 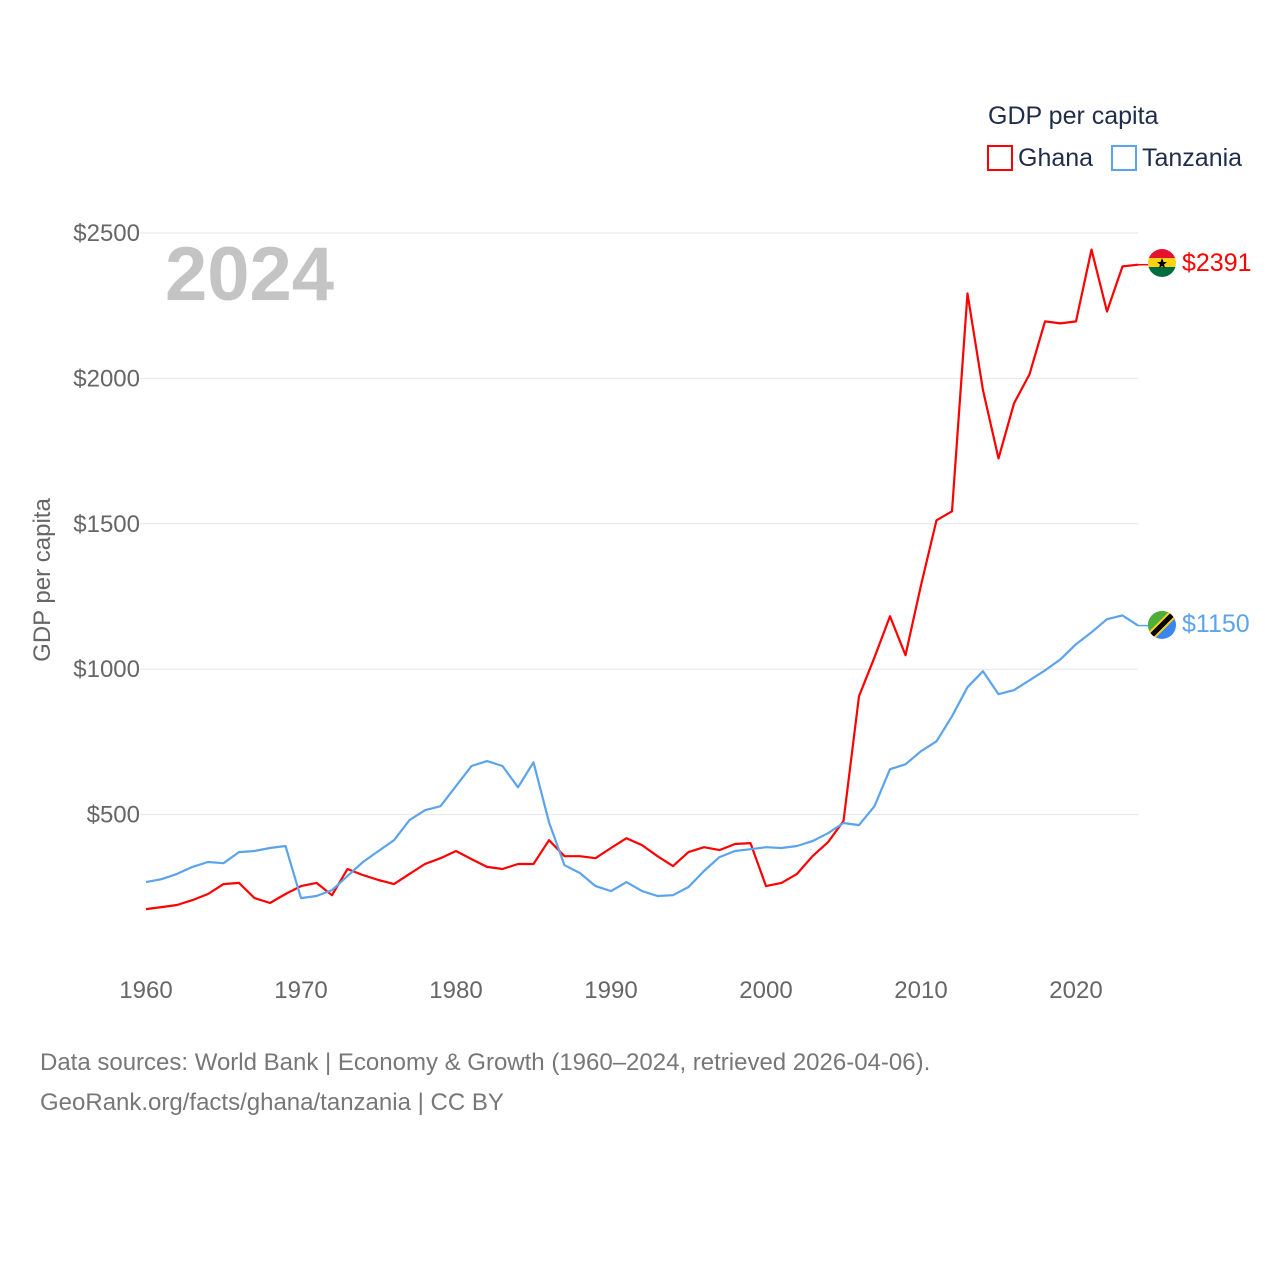 What do you see at coordinates (1114, 137) in the screenshot?
I see `legend: GDP per capita Ghana Tanzania` at bounding box center [1114, 137].